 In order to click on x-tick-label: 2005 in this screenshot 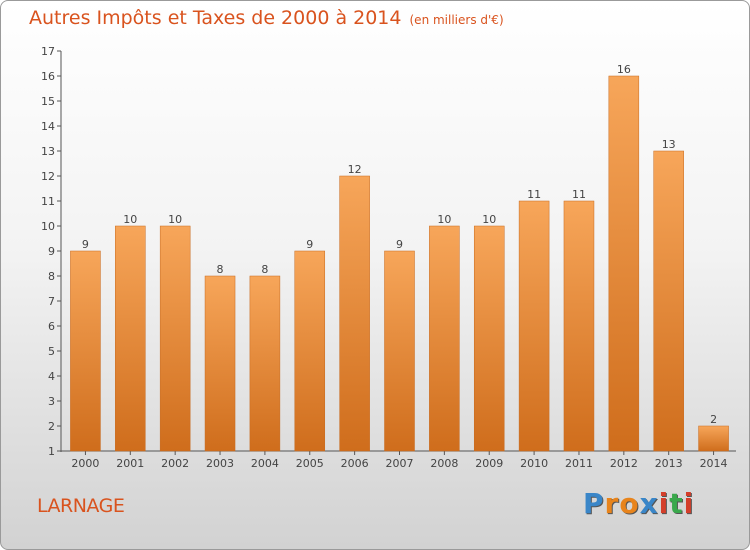, I will do `click(310, 463)`.